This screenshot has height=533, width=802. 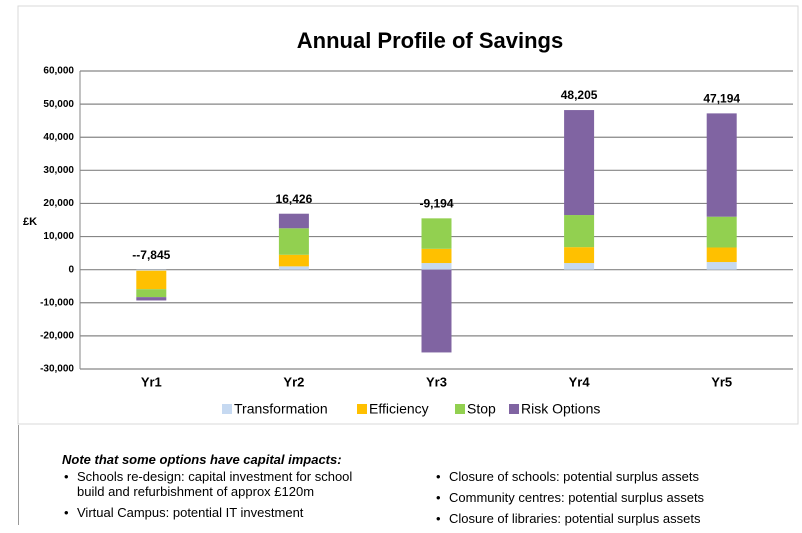 What do you see at coordinates (58, 236) in the screenshot?
I see `y-tick-label: 10,000` at bounding box center [58, 236].